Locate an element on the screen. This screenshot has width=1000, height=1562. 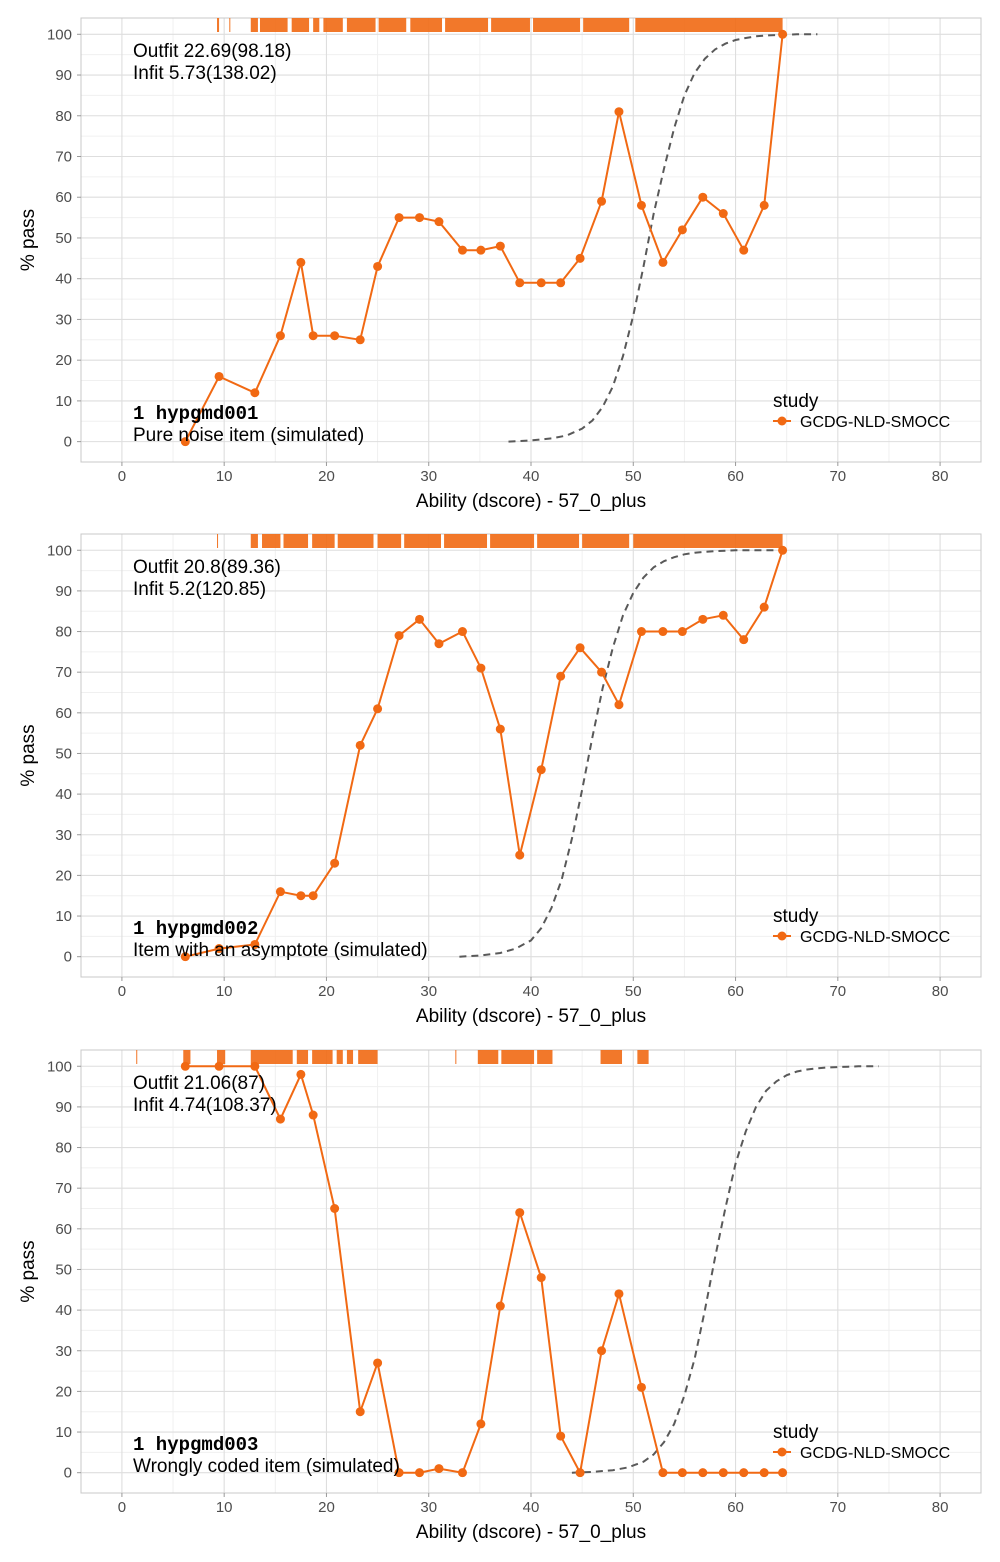
y-tick-label: 50 is located at coordinates (63, 1269).